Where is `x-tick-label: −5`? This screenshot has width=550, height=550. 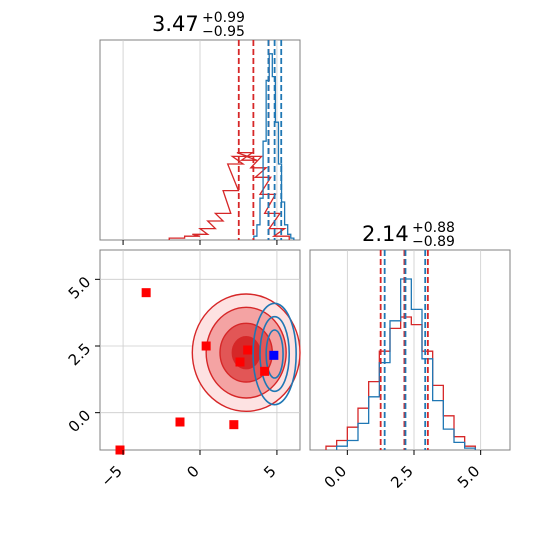 x-tick-label: −5 is located at coordinates (112, 476).